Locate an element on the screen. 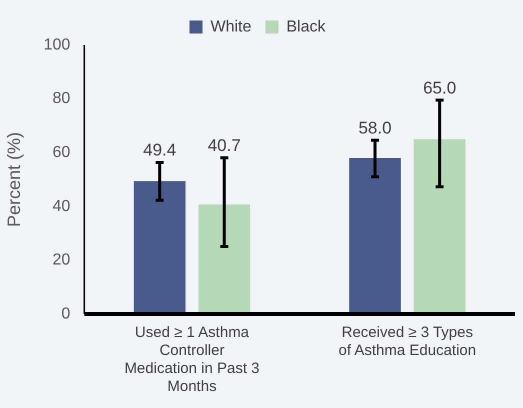 Image resolution: width=523 pixels, height=408 pixels. x-tick-label: Received ≥ 3 Types of Asthma Education is located at coordinates (407, 342).